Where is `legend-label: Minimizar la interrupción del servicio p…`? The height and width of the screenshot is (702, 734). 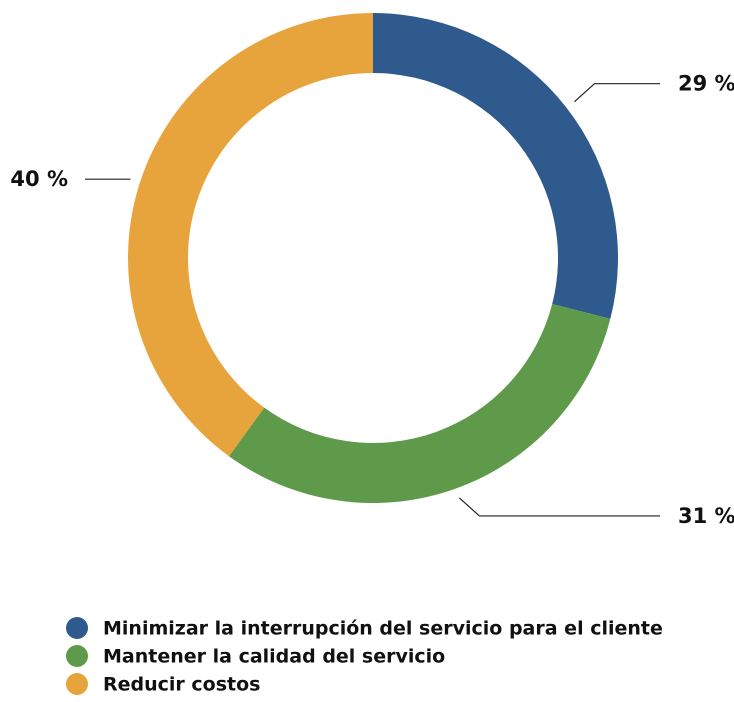 legend-label: Minimizar la interrupción del servicio p… is located at coordinates (383, 629).